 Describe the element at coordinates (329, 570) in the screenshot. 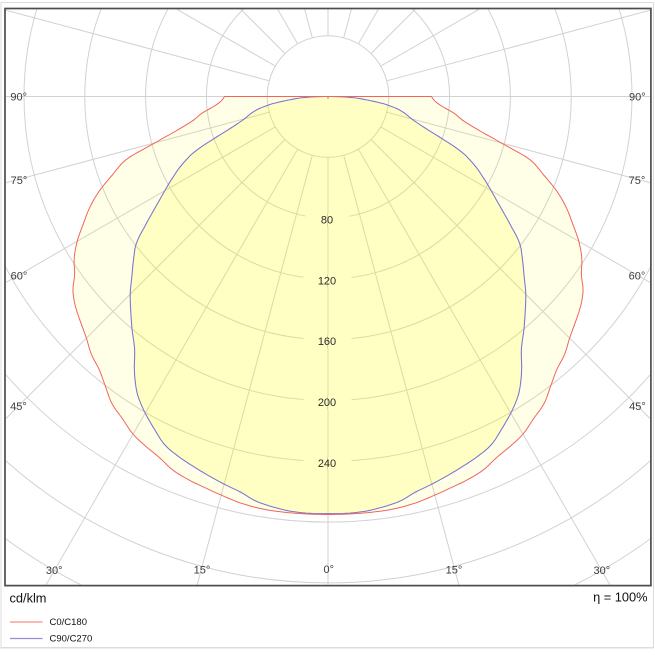

I see `svg-text: 0°` at that location.